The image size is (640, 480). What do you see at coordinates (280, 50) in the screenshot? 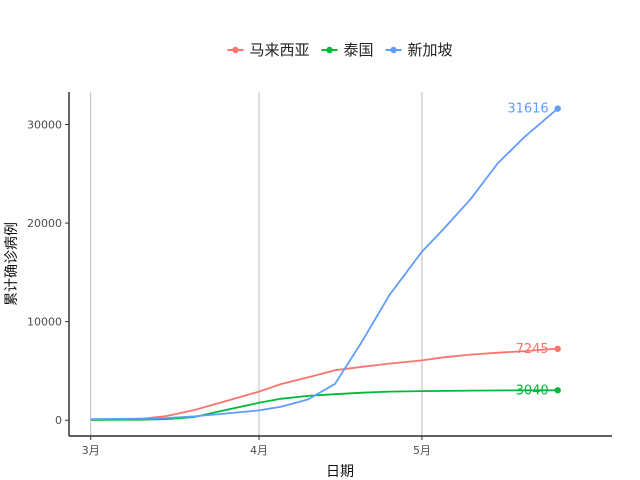
I see `legend-label: 马来西亚` at bounding box center [280, 50].